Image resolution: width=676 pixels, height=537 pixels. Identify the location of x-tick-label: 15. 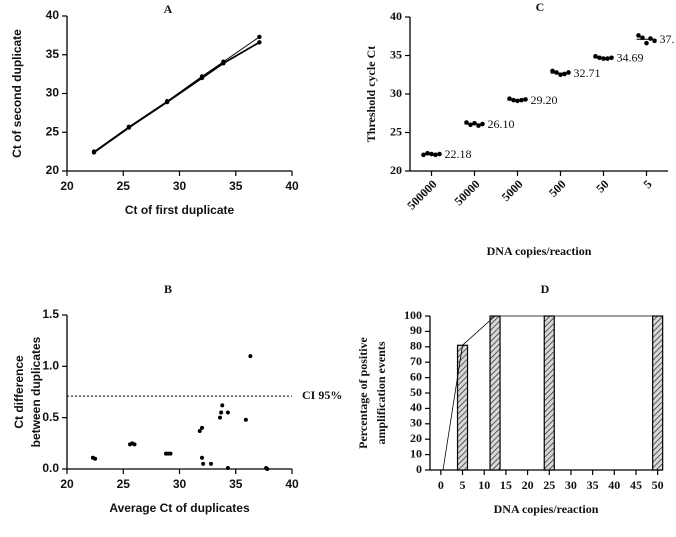
(506, 485).